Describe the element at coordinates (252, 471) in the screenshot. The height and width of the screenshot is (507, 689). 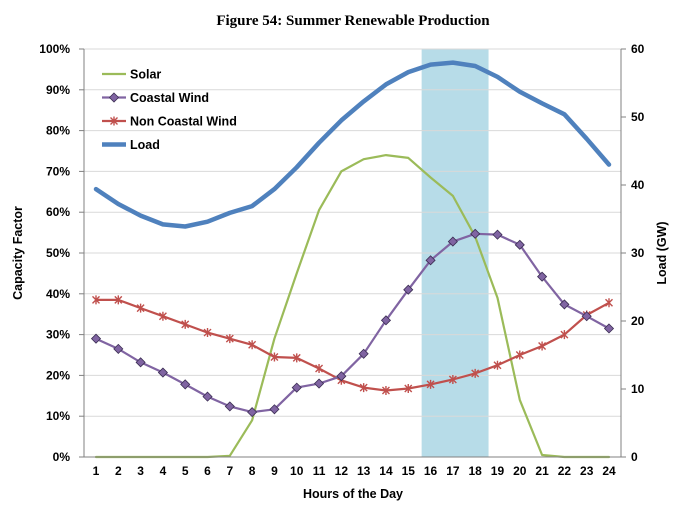
I see `x-tick-label: 8` at that location.